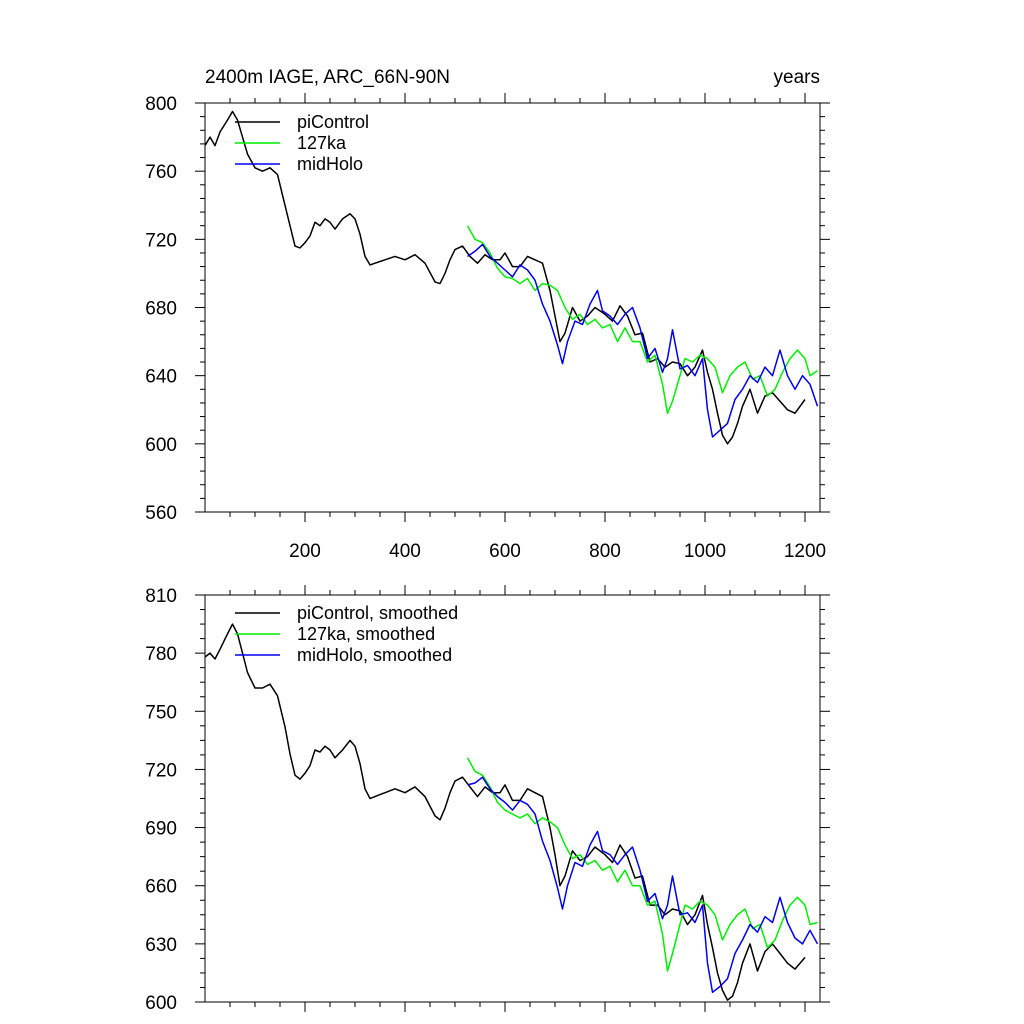 Image resolution: width=1024 pixels, height=1024 pixels. What do you see at coordinates (161, 887) in the screenshot?
I see `y-tick-label: 660` at bounding box center [161, 887].